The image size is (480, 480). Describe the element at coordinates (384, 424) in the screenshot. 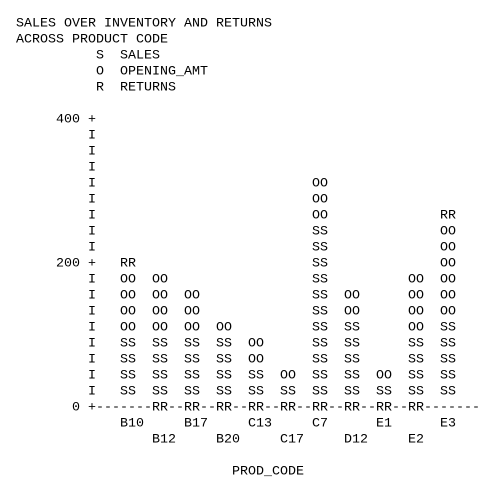

I see `x-tick-label: E1` at that location.